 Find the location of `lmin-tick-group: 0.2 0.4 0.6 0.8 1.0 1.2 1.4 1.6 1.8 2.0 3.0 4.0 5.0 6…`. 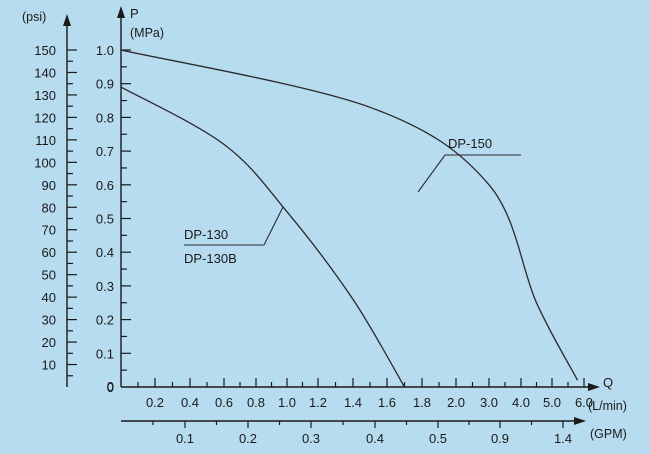

lmin-tick-group: 0.2 0.4 0.6 0.8 1.0 1.2 1.4 1.6 1.8 2.0 3.0 4.0 5.0 6… is located at coordinates (365, 394).